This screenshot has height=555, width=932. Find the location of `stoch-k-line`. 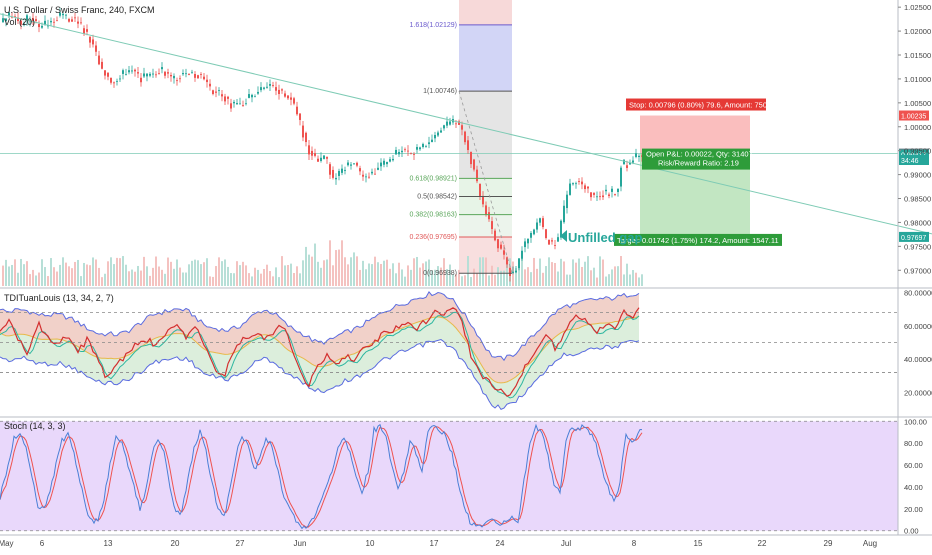

stoch-k-line is located at coordinates (321, 476).